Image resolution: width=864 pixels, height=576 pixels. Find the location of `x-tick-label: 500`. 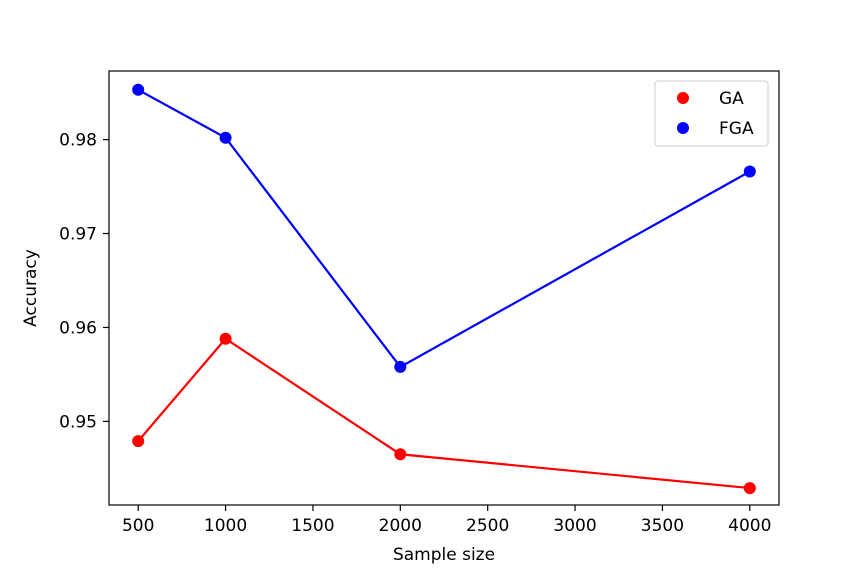

x-tick-label: 500 is located at coordinates (138, 526).